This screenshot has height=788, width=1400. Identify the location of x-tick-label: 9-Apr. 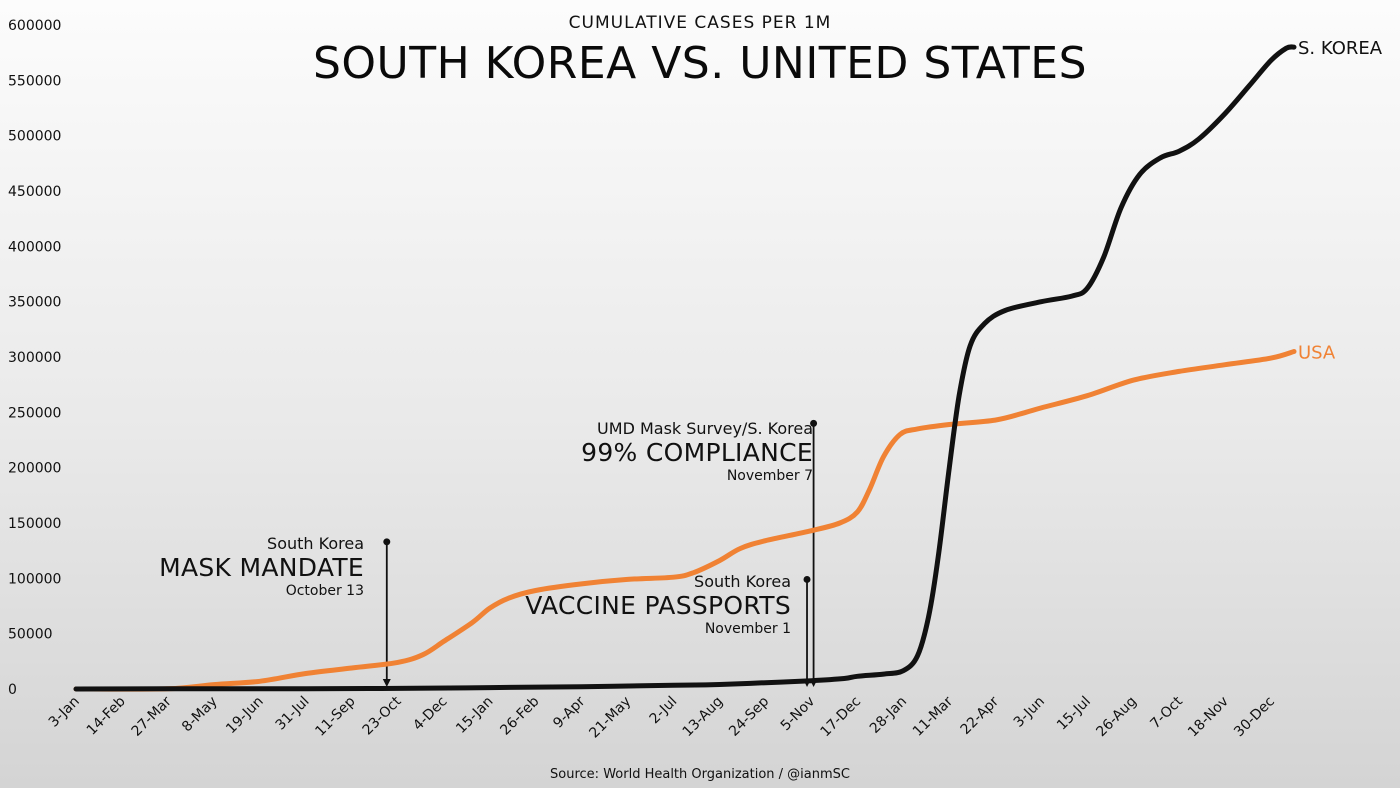
(569, 712).